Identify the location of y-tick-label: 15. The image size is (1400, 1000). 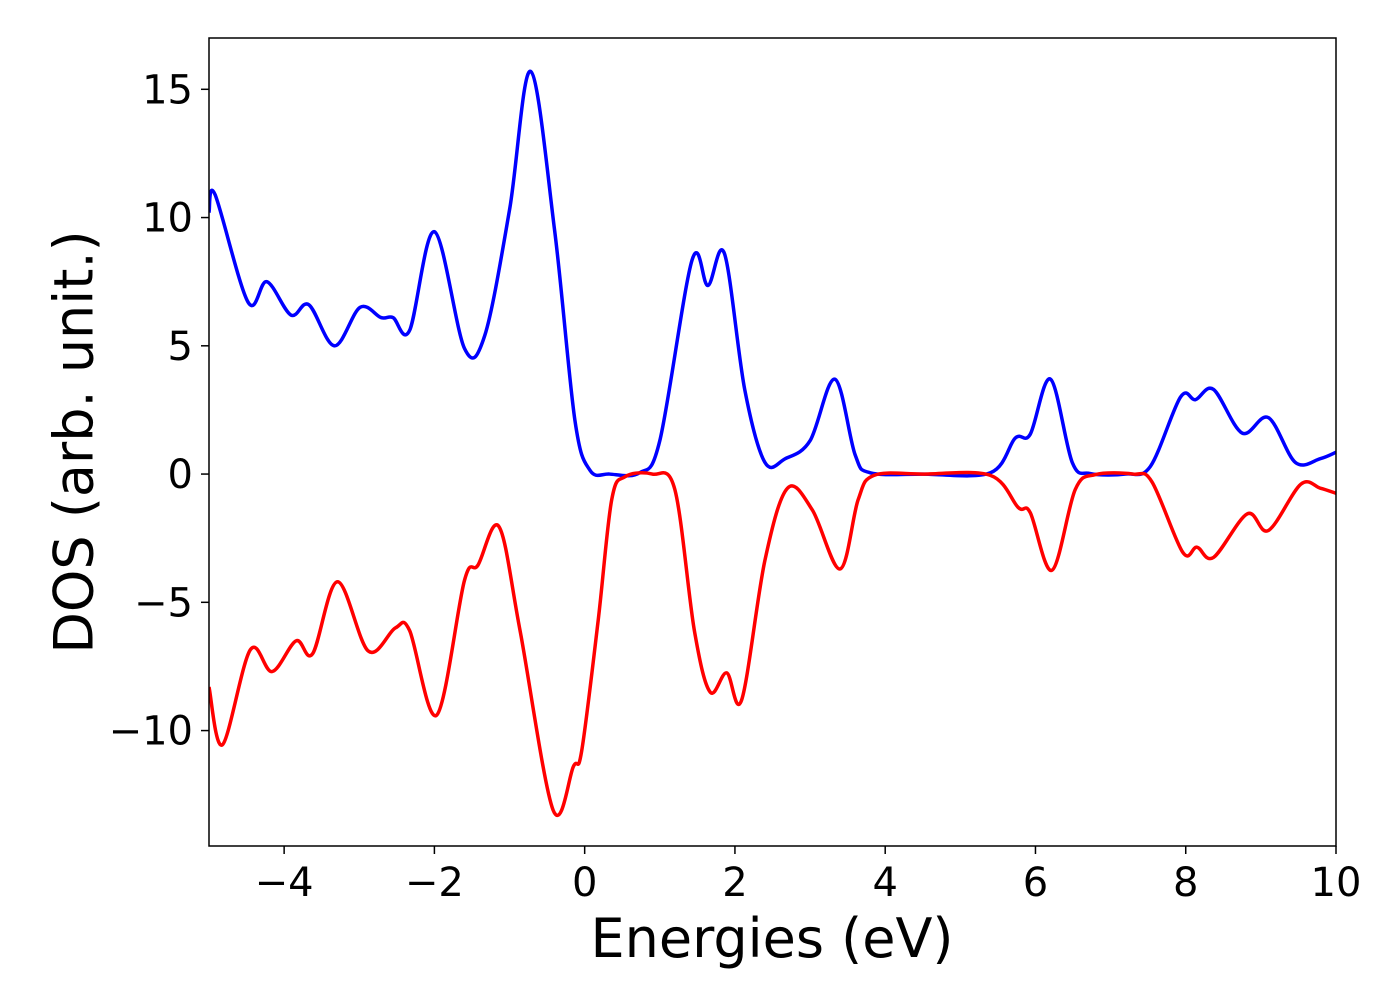
(167, 90).